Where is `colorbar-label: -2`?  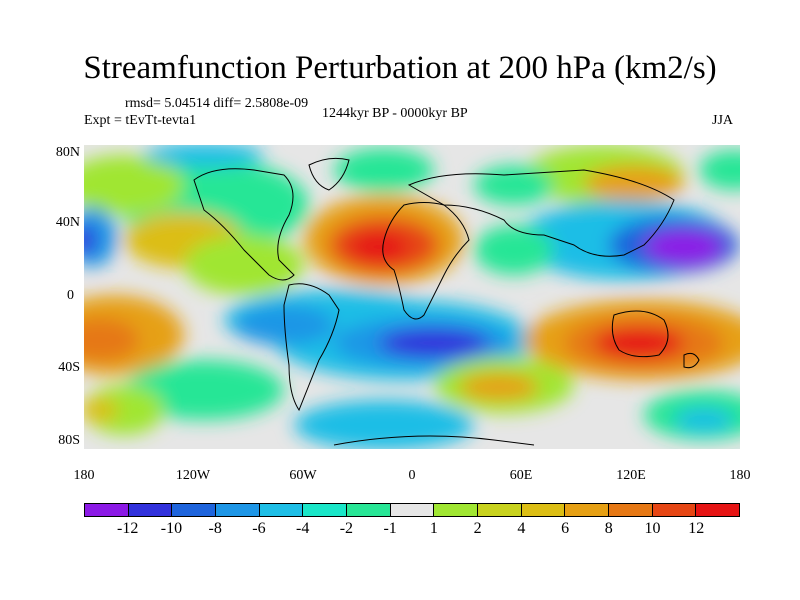 colorbar-label: -2 is located at coordinates (346, 528).